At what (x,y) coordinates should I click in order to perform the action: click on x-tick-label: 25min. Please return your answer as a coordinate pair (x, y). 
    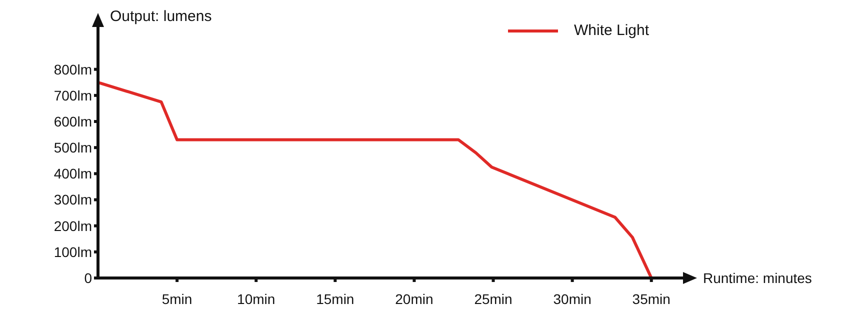
    Looking at the image, I should click on (493, 298).